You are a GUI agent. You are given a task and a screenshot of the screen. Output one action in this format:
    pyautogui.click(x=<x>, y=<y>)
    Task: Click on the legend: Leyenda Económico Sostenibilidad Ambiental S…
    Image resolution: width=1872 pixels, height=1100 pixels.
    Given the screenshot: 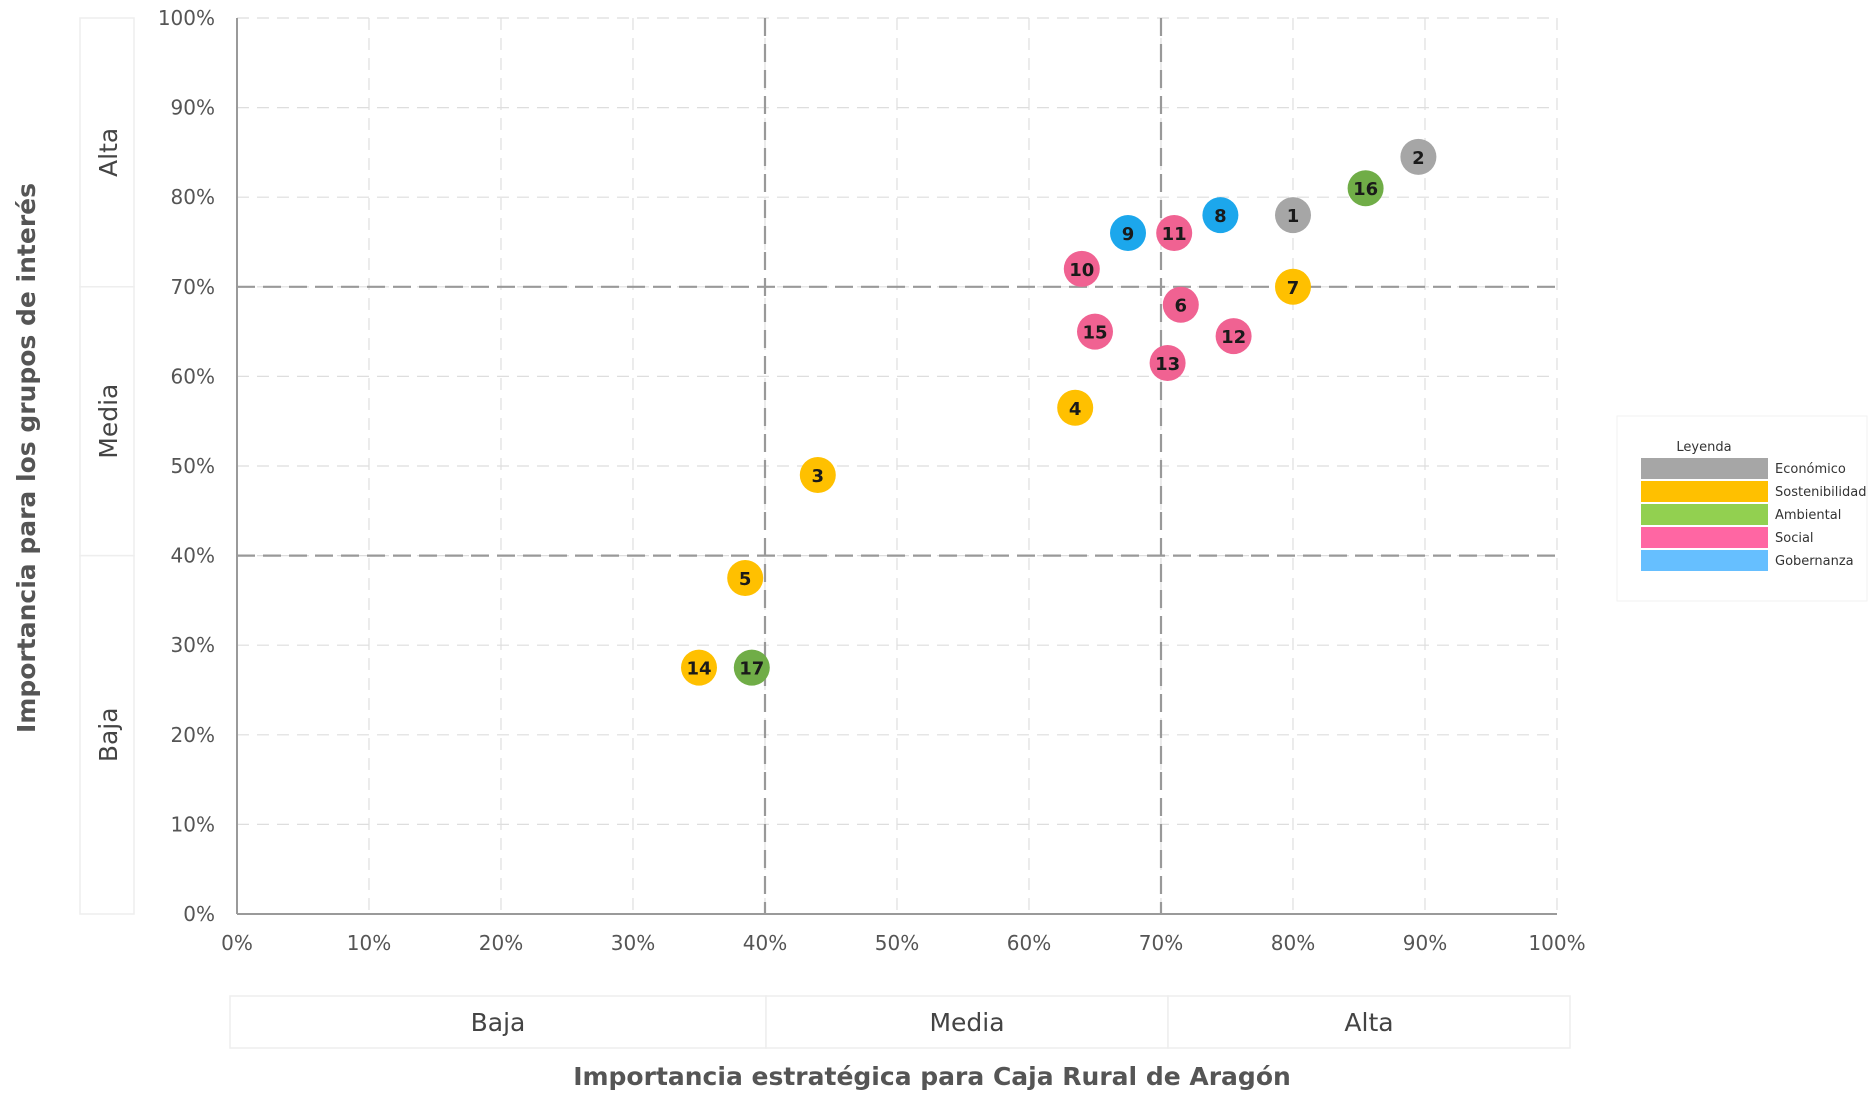 What is the action you would take?
    pyautogui.click(x=1742, y=508)
    